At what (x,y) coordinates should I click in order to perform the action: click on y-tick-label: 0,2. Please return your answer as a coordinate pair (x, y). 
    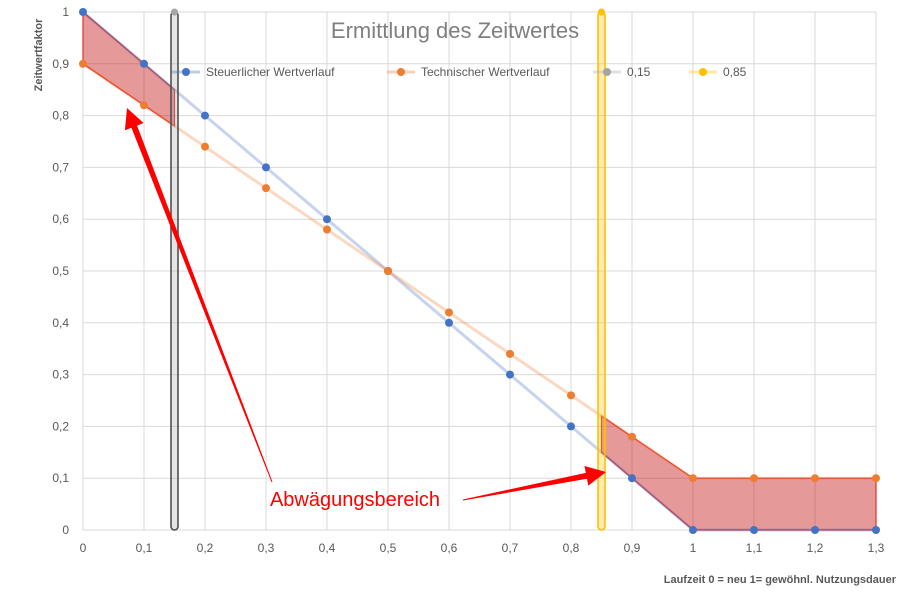
    Looking at the image, I should click on (60, 426).